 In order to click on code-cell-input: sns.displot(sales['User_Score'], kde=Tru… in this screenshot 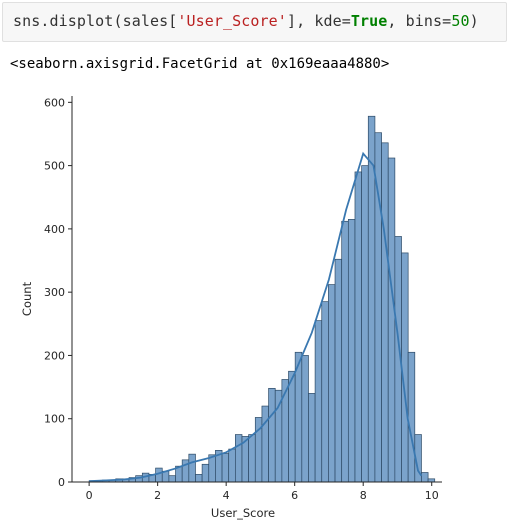, I will do `click(254, 22)`.